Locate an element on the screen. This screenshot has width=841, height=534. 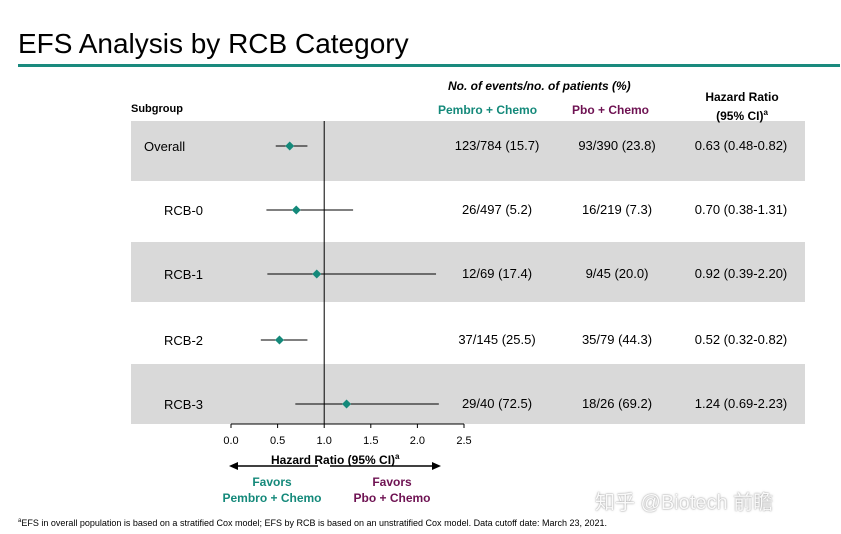
hr-ci-value: 0.92 (0.39-2.20) is located at coordinates (741, 273).